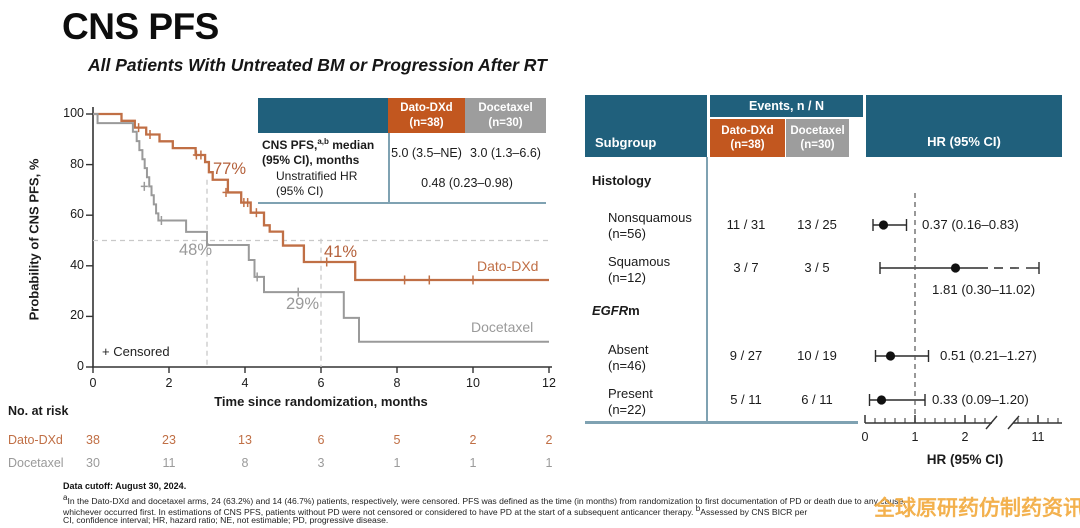  I want to click on km-y-axis-title: Probability of CNS PFS, %, so click(34, 239).